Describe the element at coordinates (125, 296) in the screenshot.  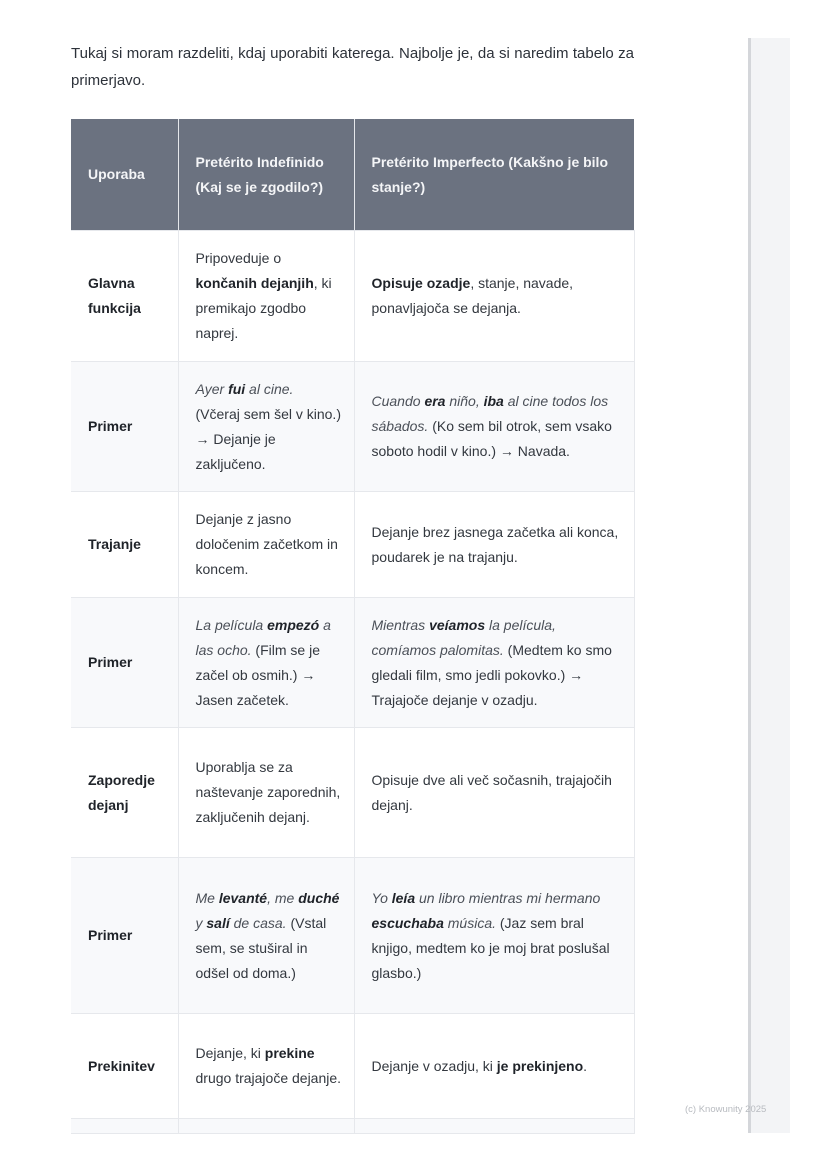
I see `row-label: Glavna funkcija` at that location.